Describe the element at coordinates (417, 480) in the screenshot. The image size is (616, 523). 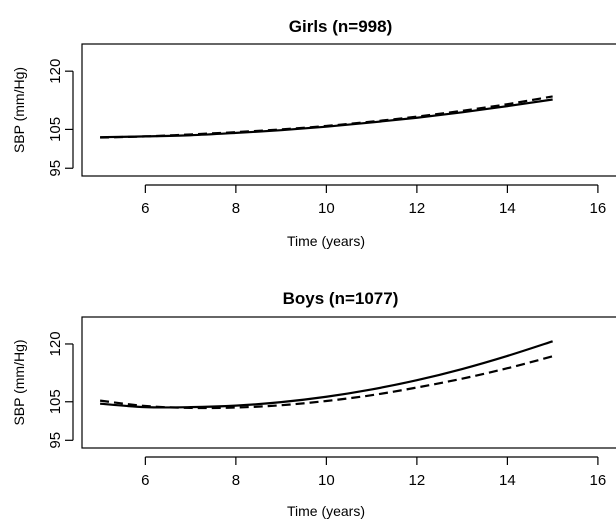
I see `boys-x-tick-label-12: 12` at that location.